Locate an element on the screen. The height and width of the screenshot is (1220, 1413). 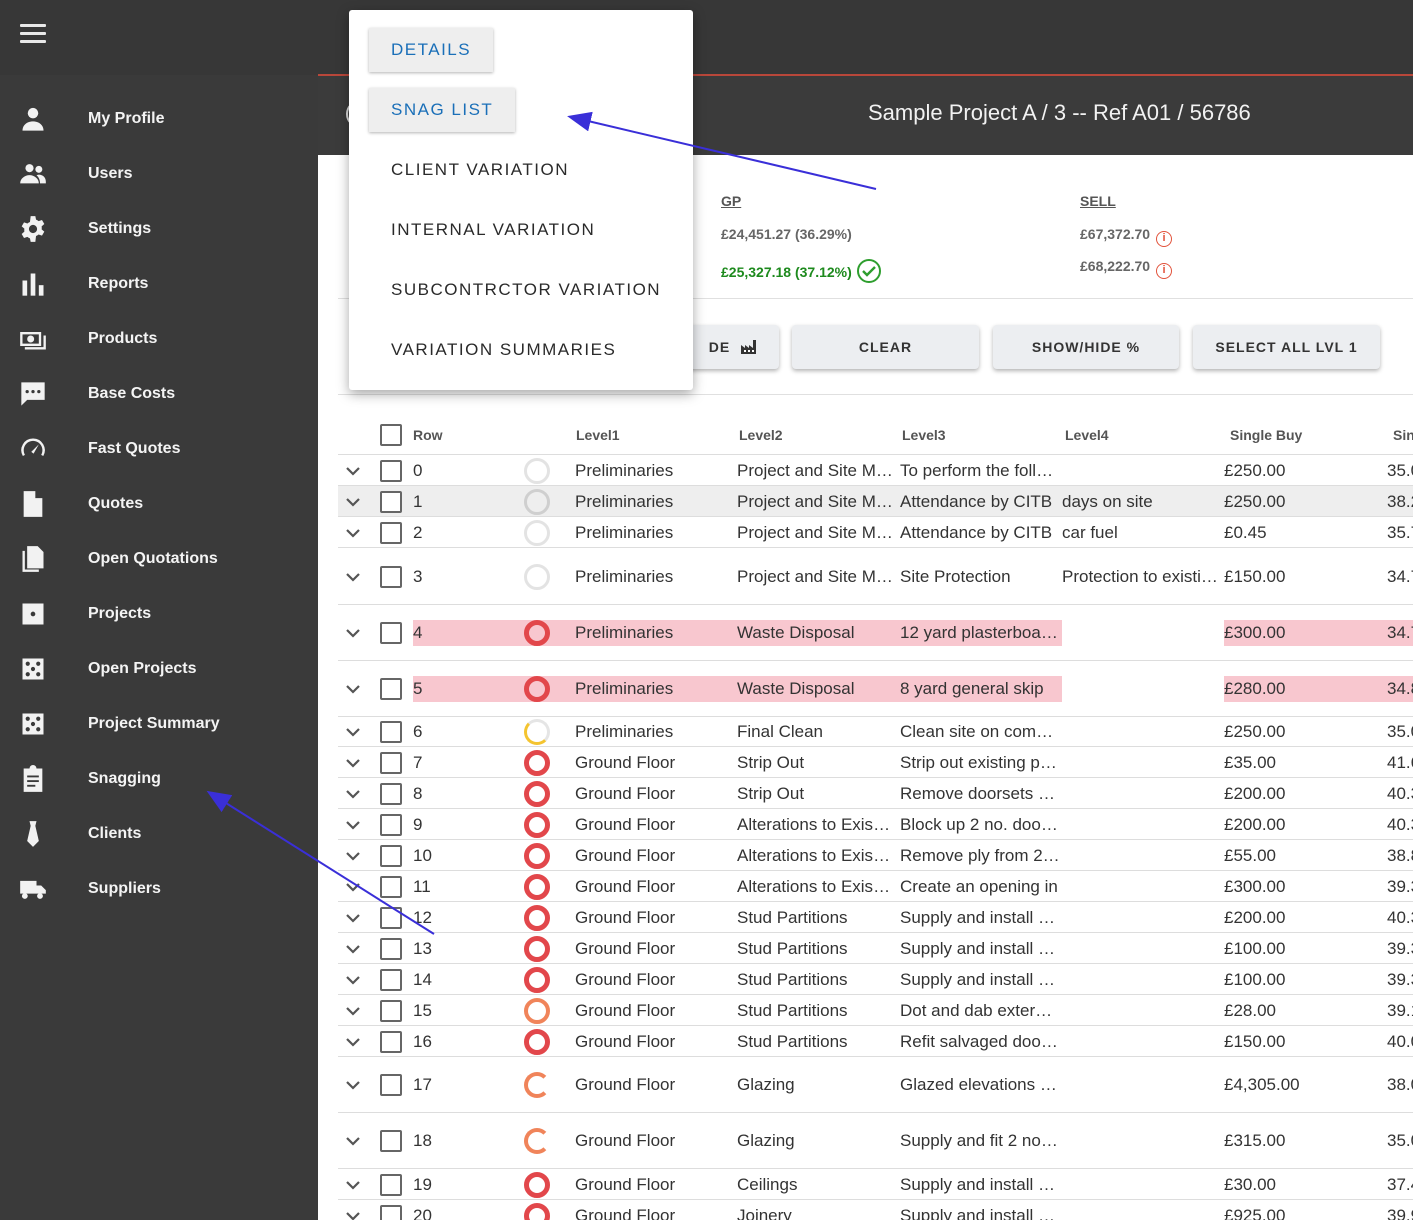
sidebar-item-my-profile: My Profile is located at coordinates (159, 118).